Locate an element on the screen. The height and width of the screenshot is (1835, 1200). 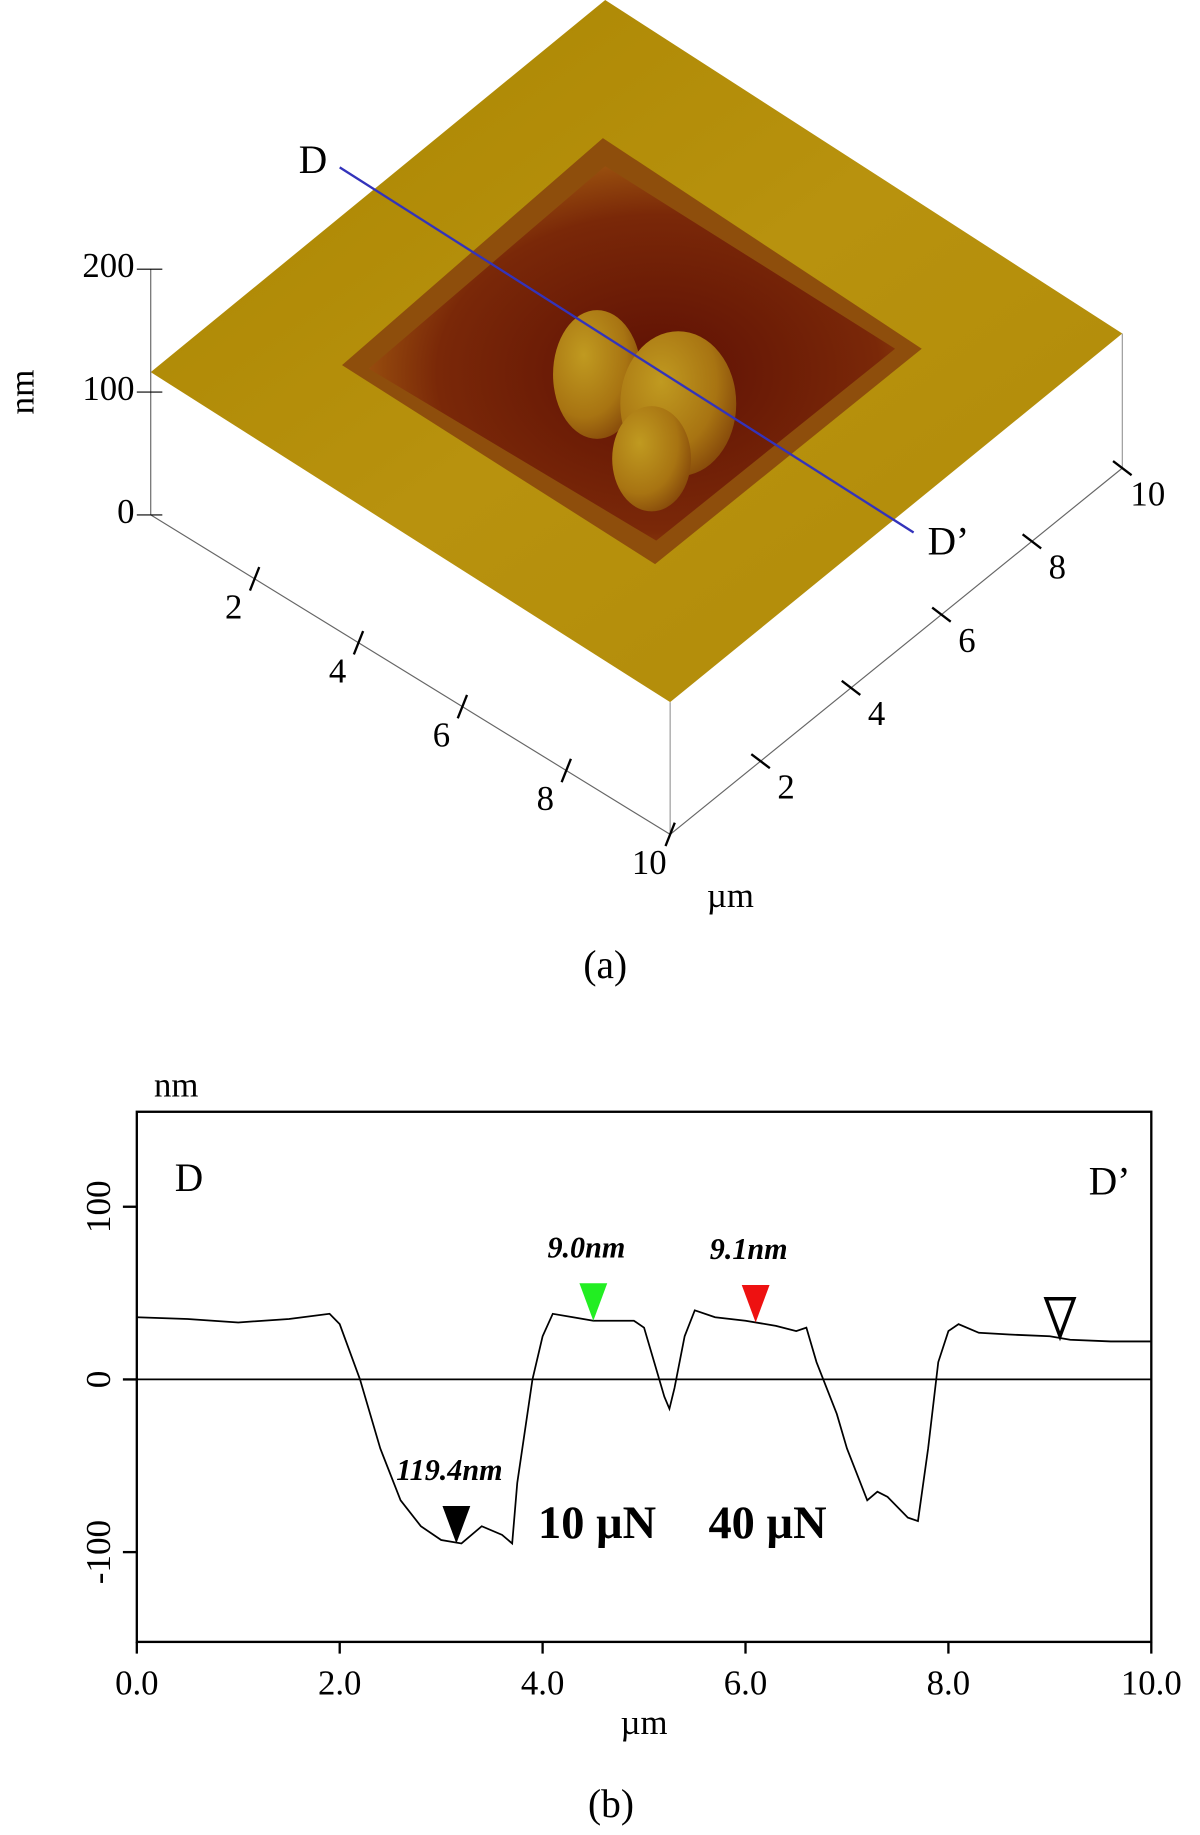
z-tick-label: 200 is located at coordinates (108, 265).